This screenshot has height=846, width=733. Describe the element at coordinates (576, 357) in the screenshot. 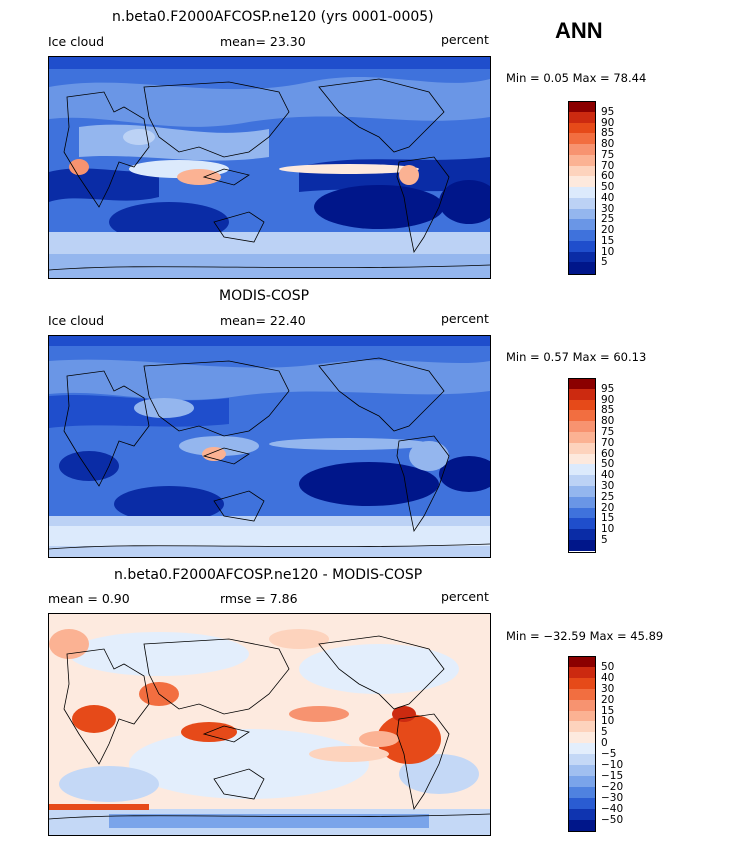

I see `panel2-min-max: Min = 0.57 Max = 60.13` at that location.